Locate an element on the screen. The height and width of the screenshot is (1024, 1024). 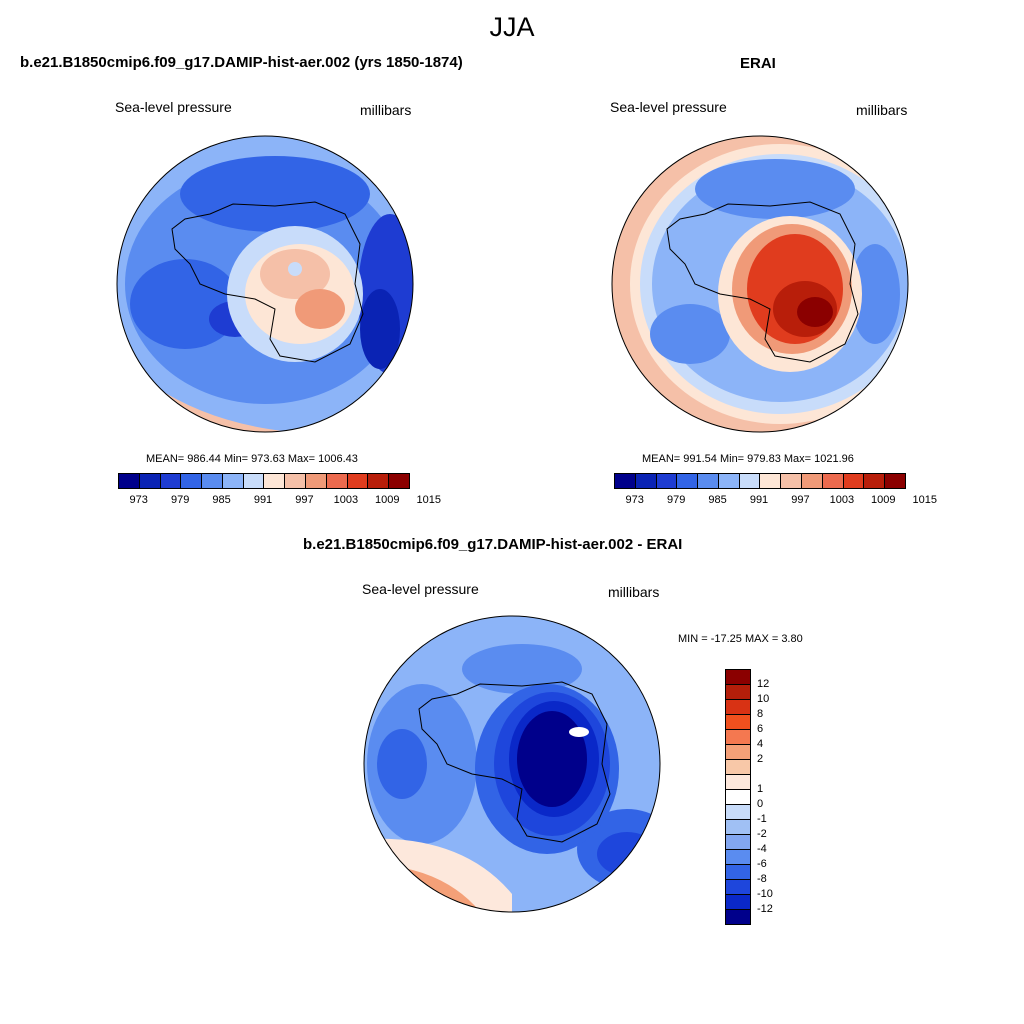
colorbar-tick-label: -1 is located at coordinates (762, 819).